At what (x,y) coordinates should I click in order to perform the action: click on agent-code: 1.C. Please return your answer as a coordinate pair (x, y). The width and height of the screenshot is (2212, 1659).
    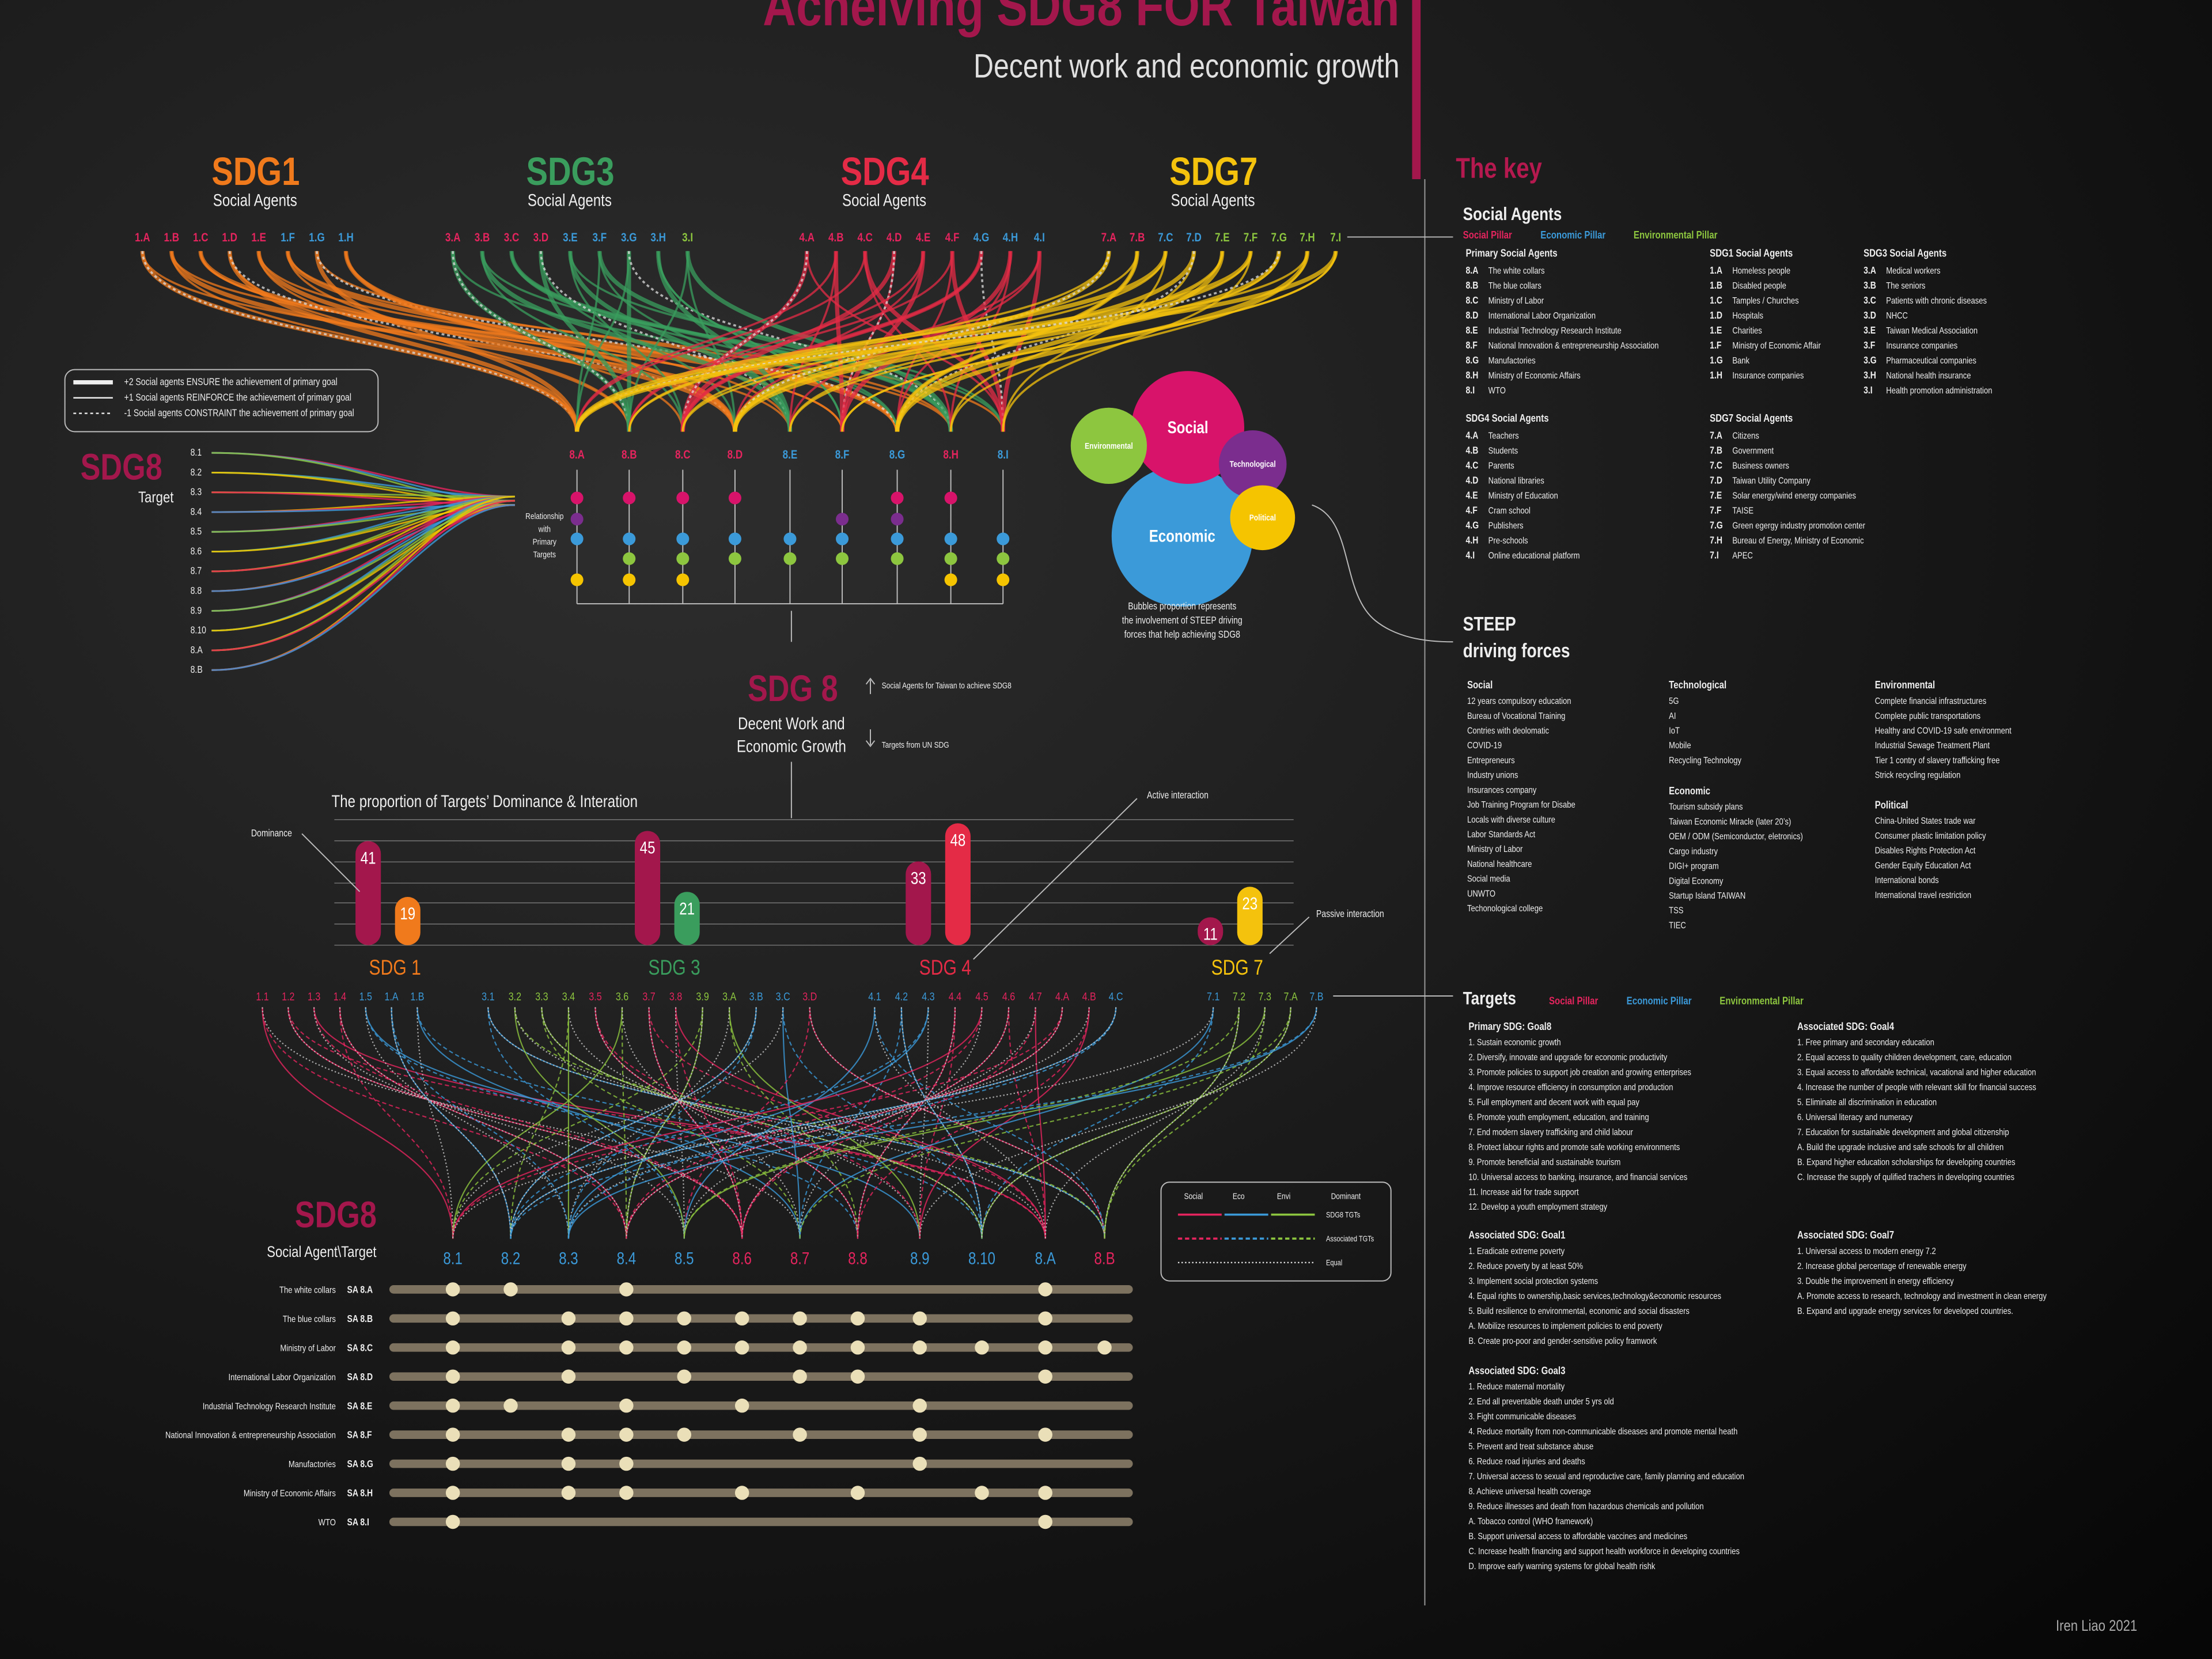
    Looking at the image, I should click on (201, 237).